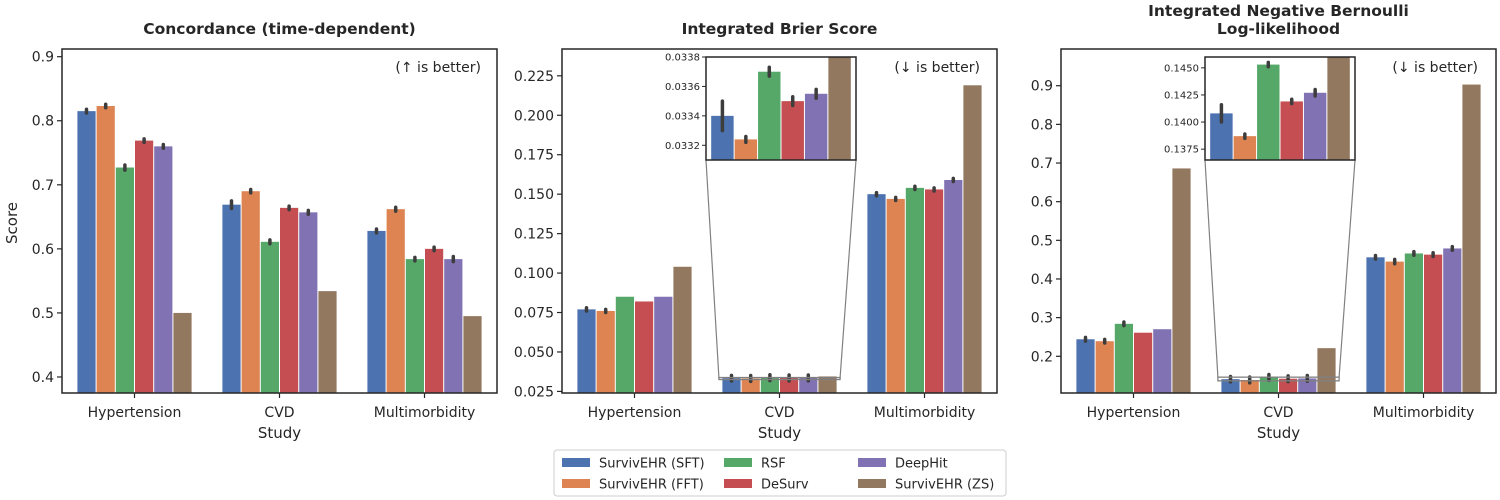  I want to click on legend-label: RSF, so click(773, 464).